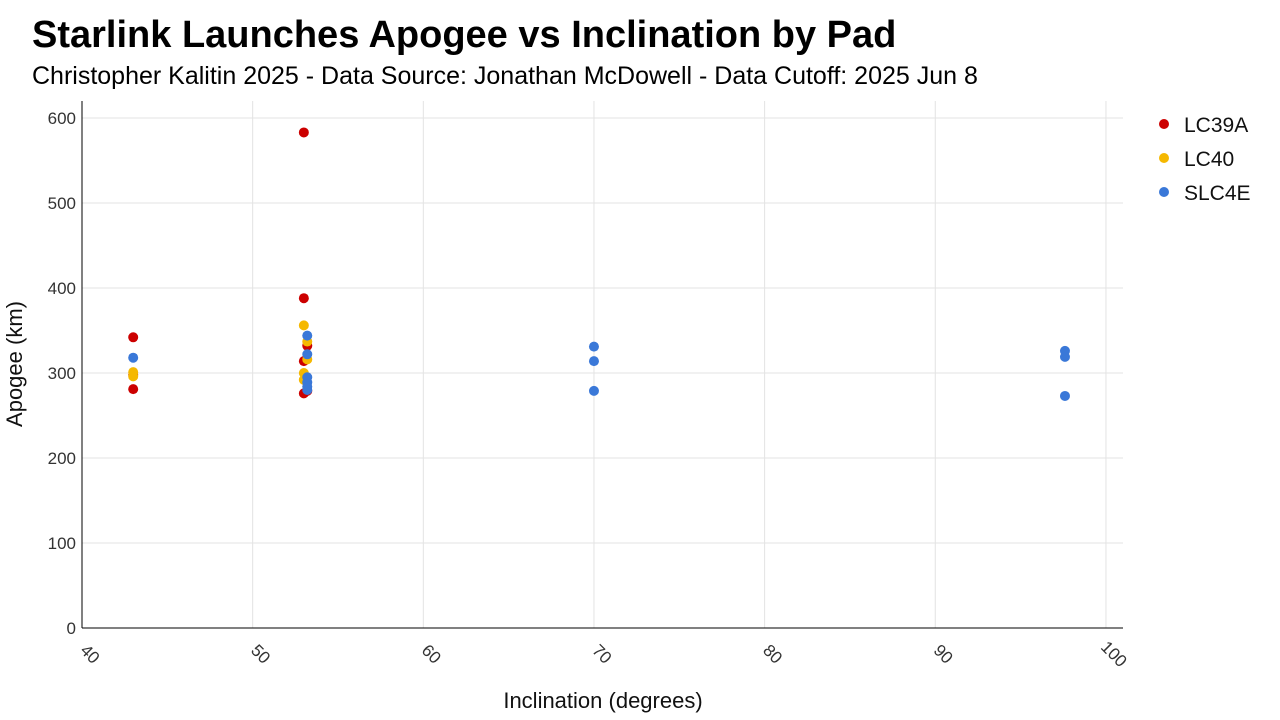  Describe the element at coordinates (260, 654) in the screenshot. I see `x-tick-label: 50` at that location.